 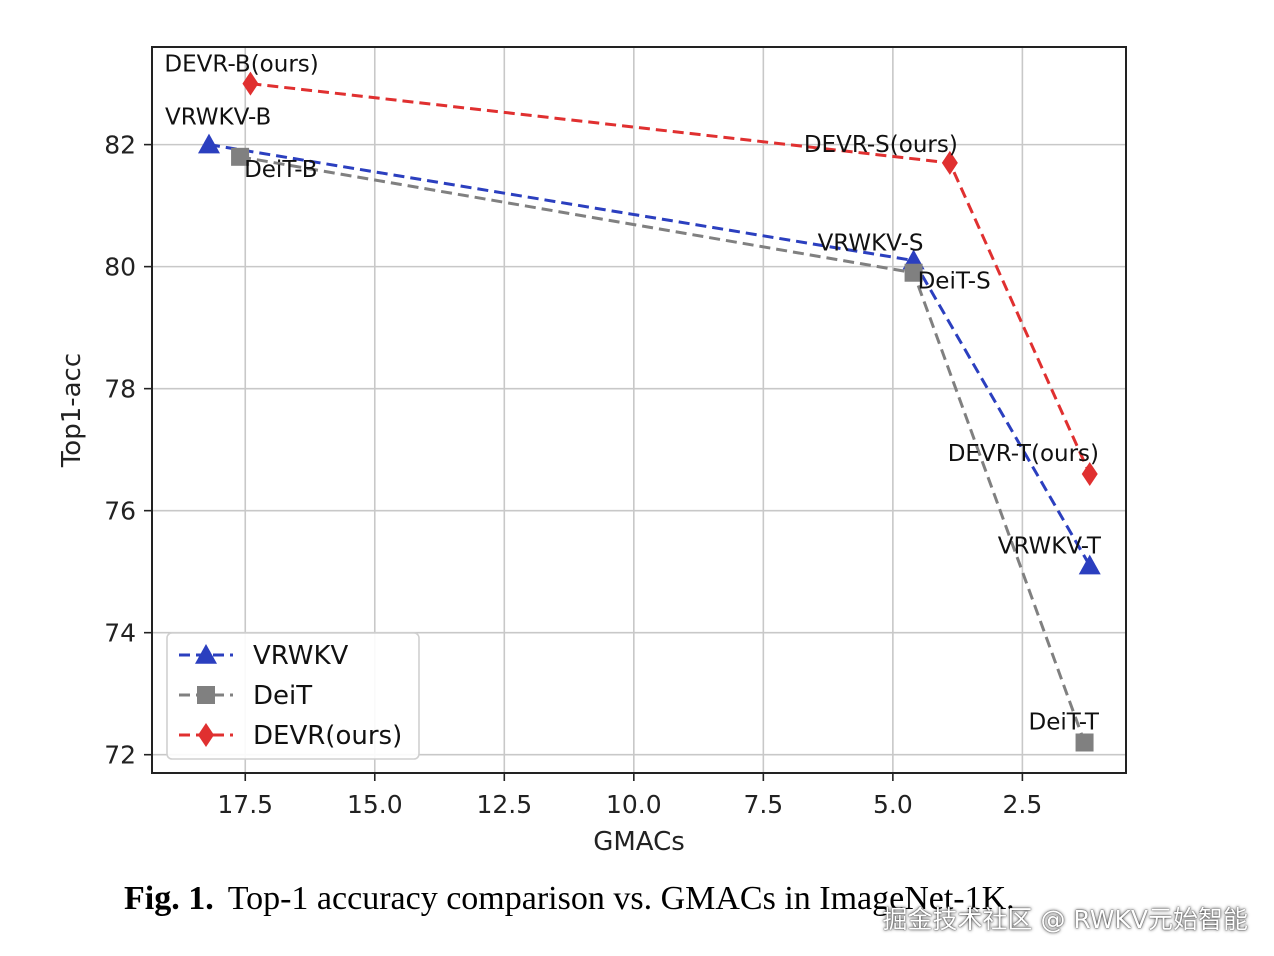 I want to click on y-tick-label: 74, so click(x=120, y=633).